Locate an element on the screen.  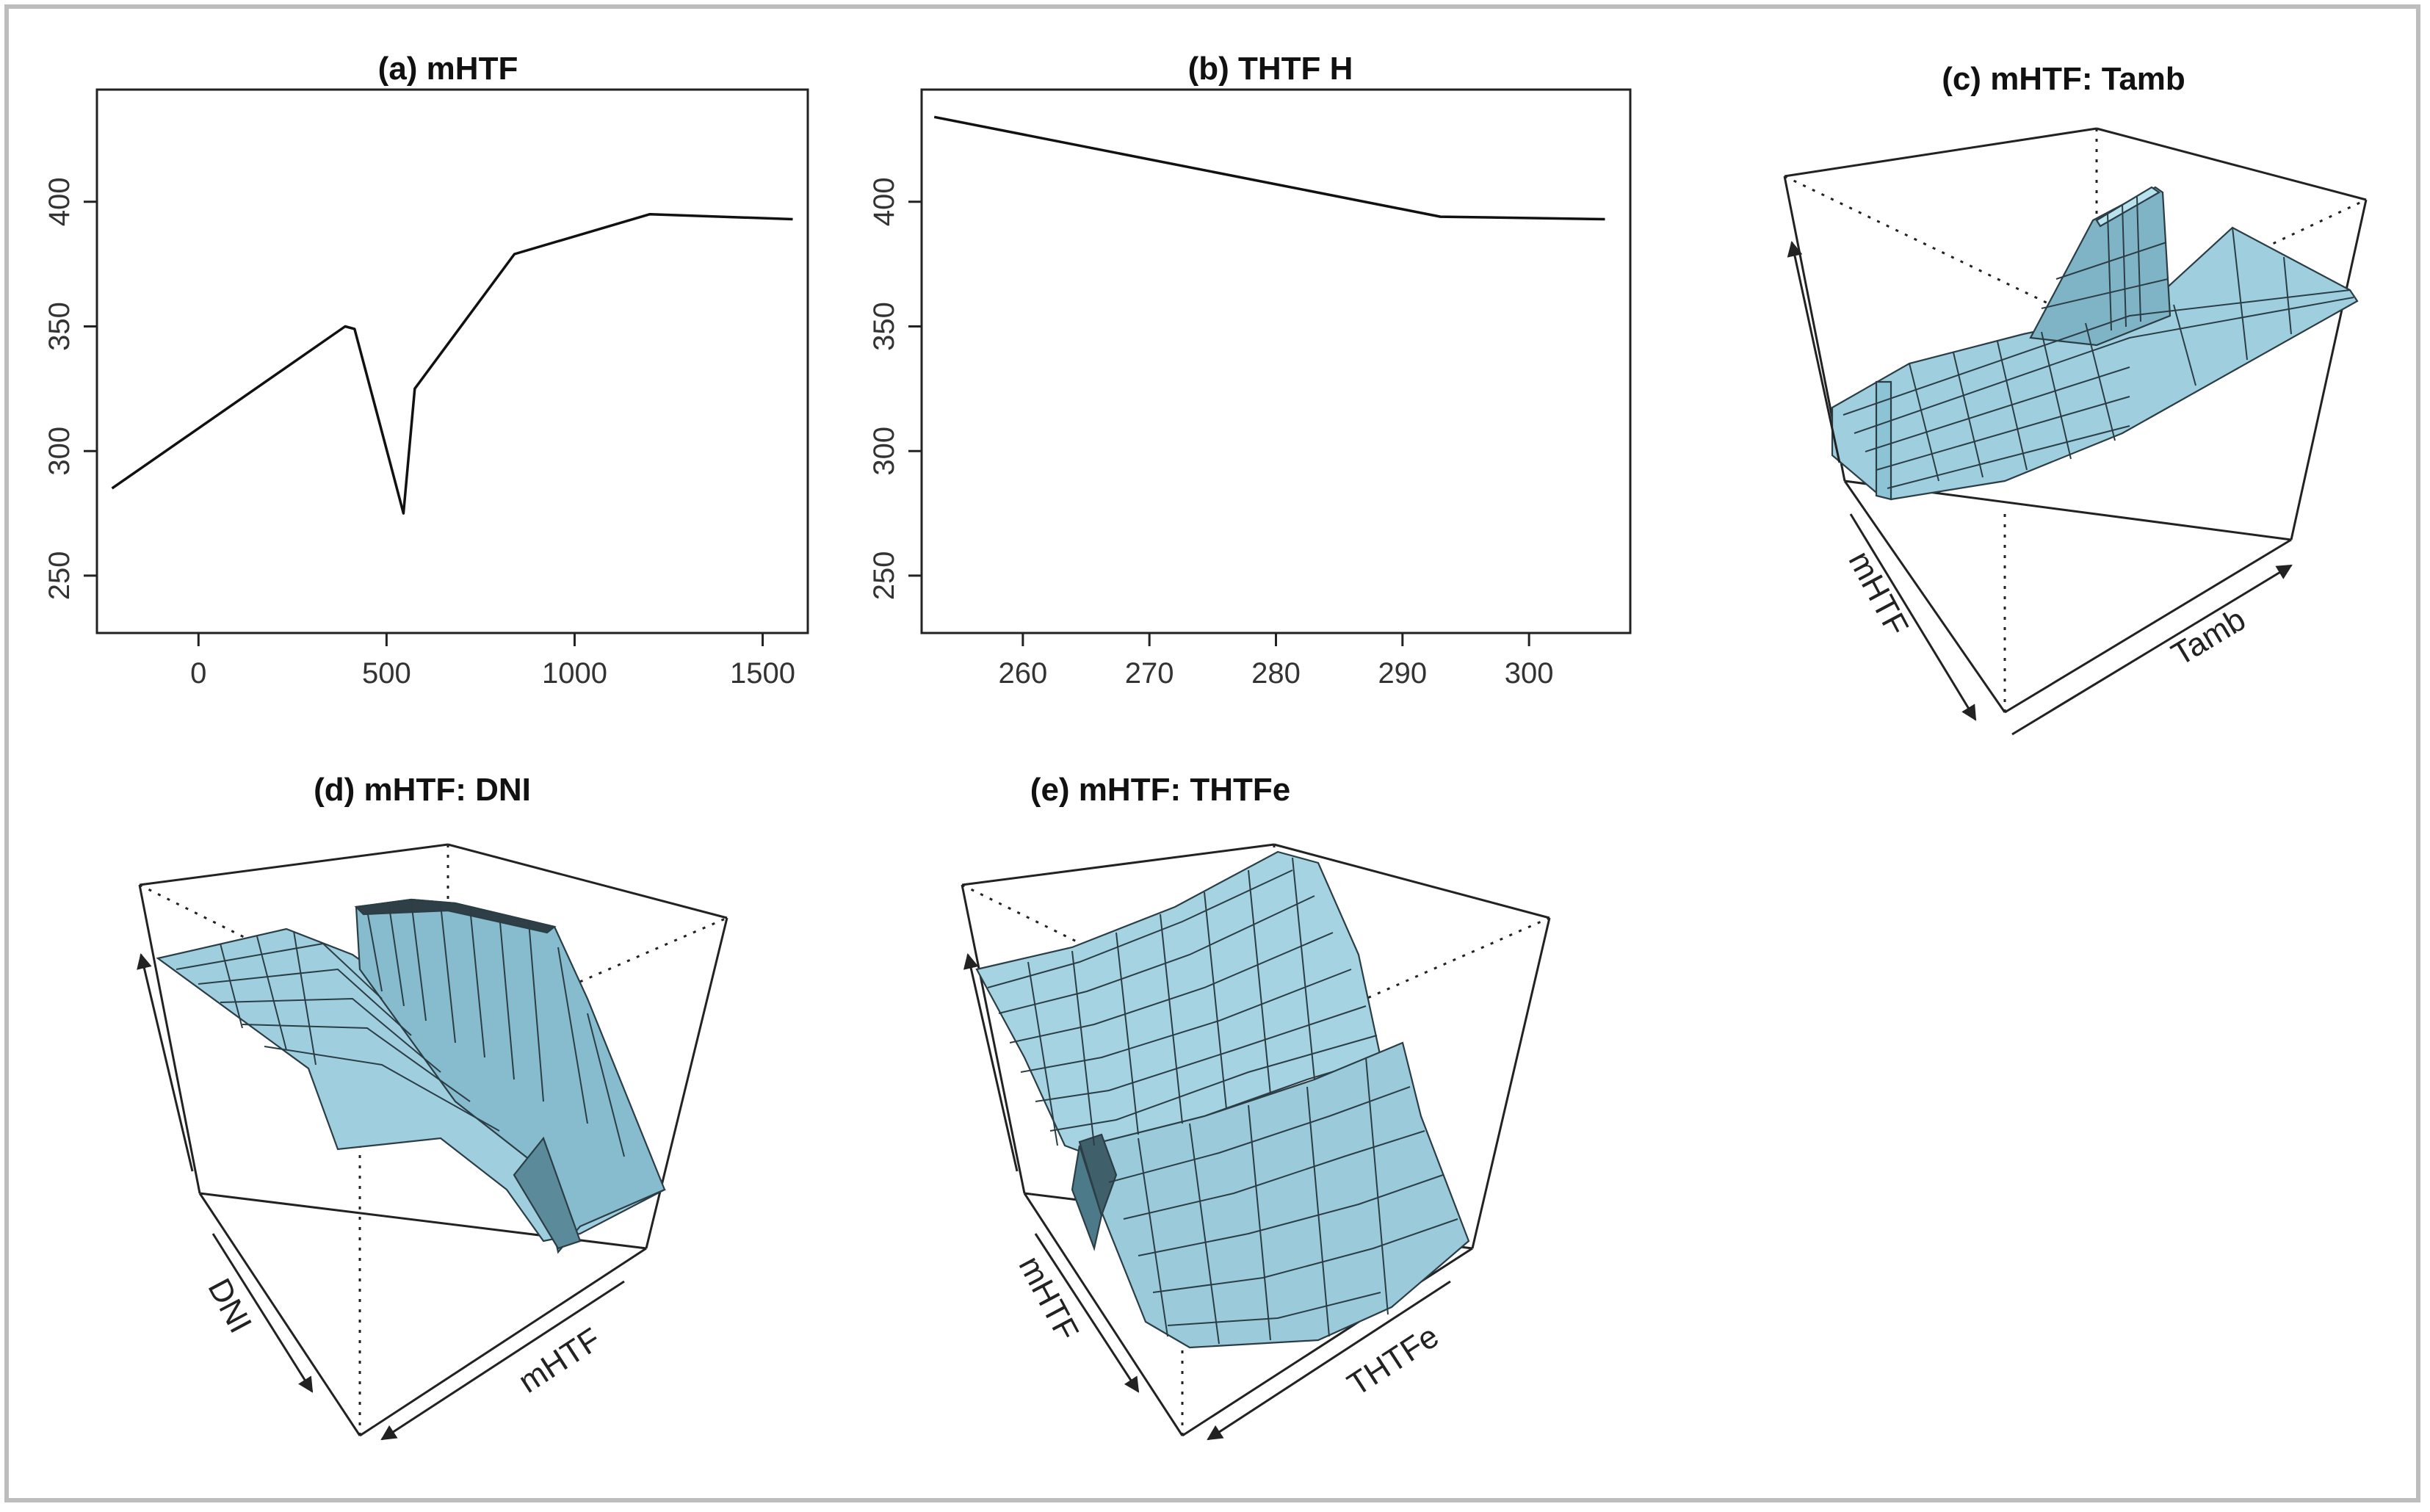
panel-e-axis-arrows is located at coordinates (1207, 1196).